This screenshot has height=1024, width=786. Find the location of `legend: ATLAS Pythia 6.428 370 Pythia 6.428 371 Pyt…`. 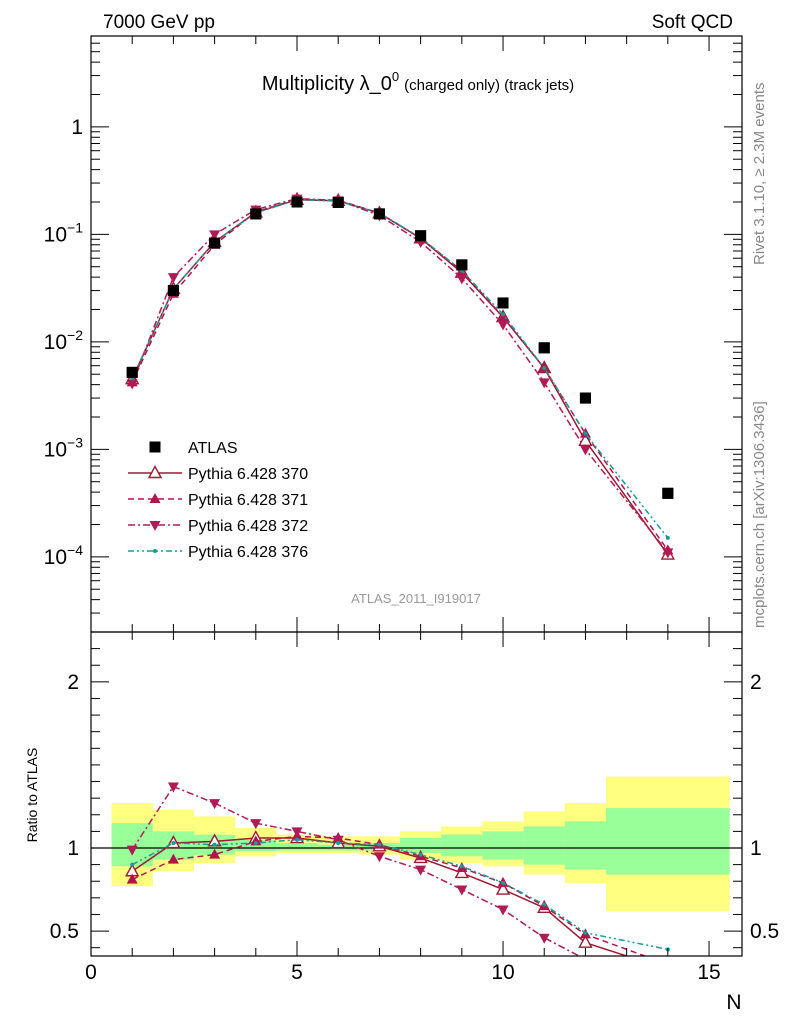

legend: ATLAS Pythia 6.428 370 Pythia 6.428 371 Pyt… is located at coordinates (218, 500).